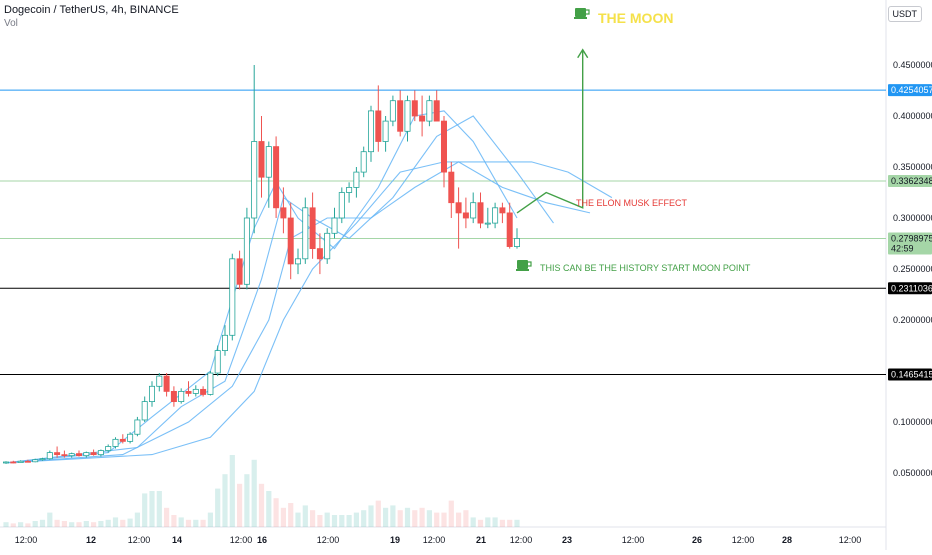  I want to click on volume-label: Vol, so click(11, 23).